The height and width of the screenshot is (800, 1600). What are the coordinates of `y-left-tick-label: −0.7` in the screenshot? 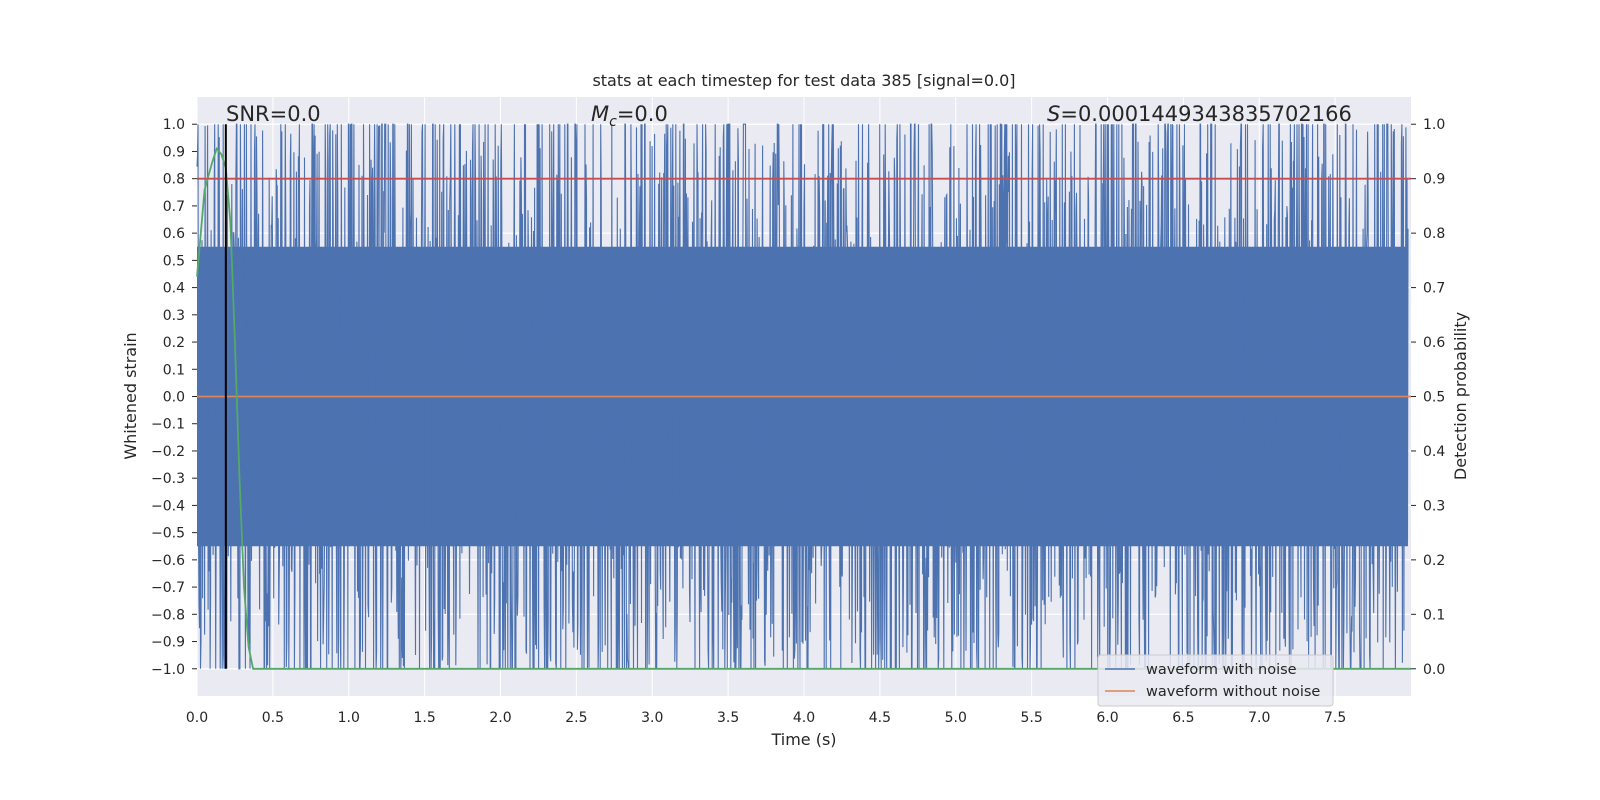 It's located at (168, 588).